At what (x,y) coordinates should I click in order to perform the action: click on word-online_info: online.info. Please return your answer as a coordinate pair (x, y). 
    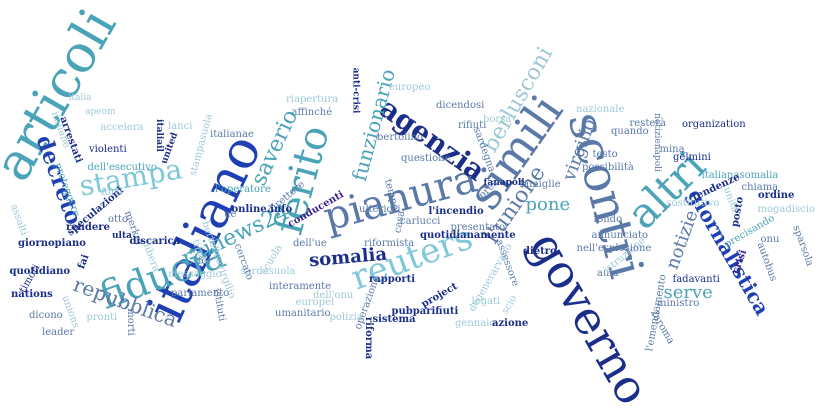
    Looking at the image, I should click on (262, 209).